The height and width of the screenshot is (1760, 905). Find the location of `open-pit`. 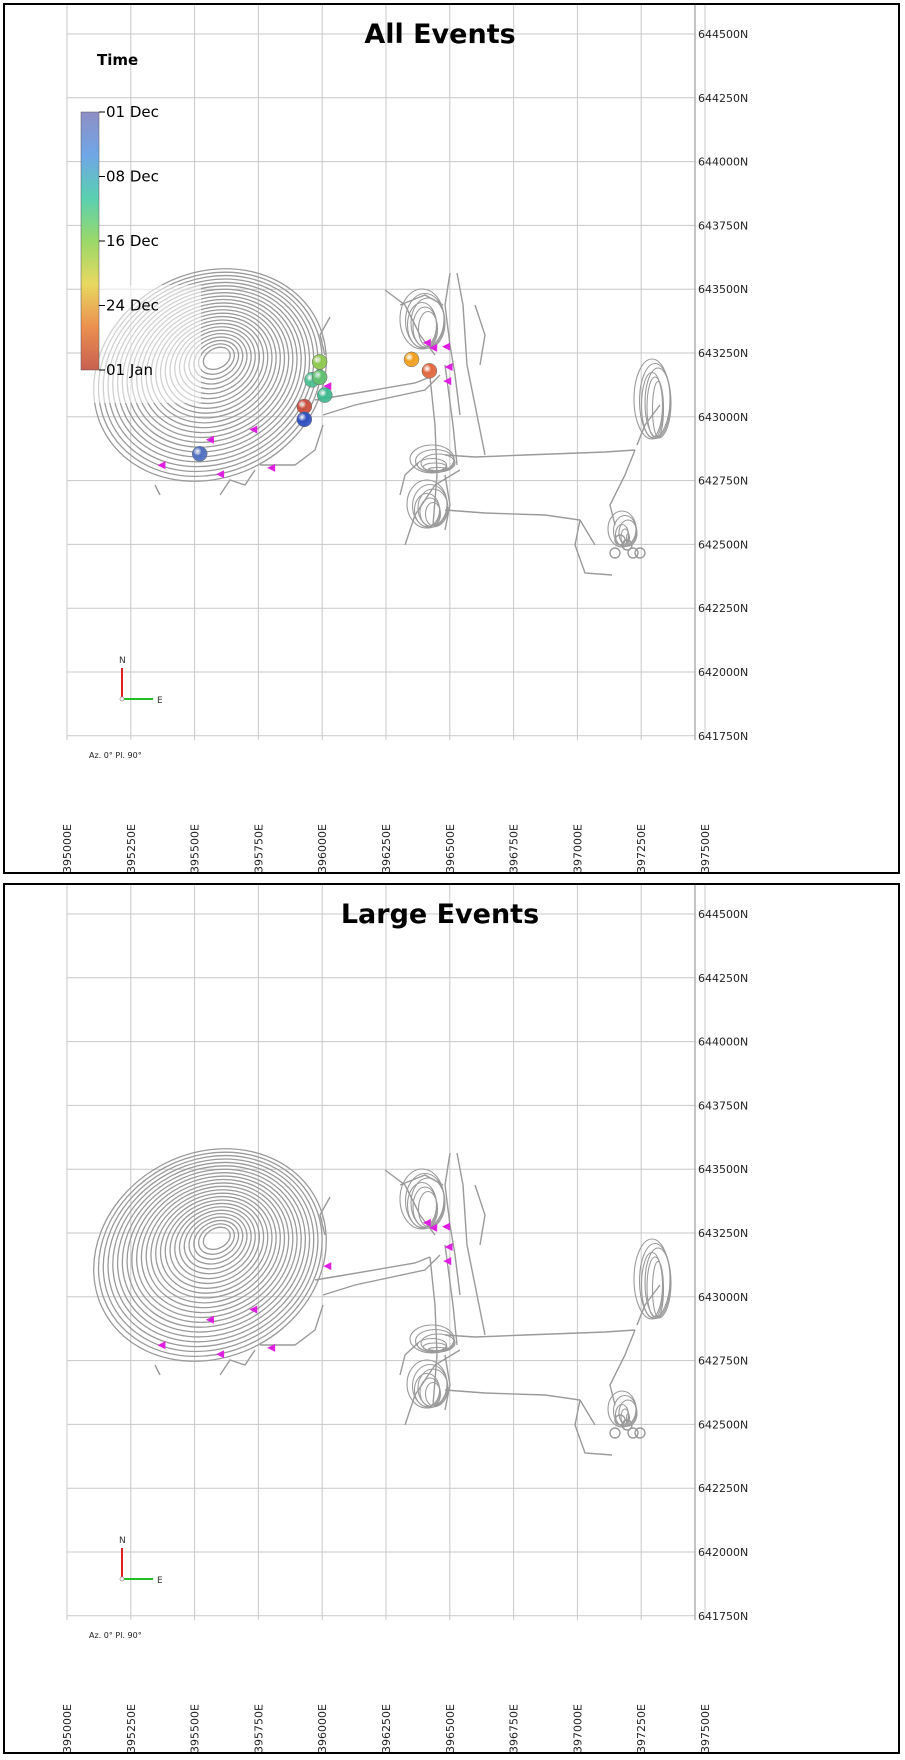

open-pit is located at coordinates (210, 1255).